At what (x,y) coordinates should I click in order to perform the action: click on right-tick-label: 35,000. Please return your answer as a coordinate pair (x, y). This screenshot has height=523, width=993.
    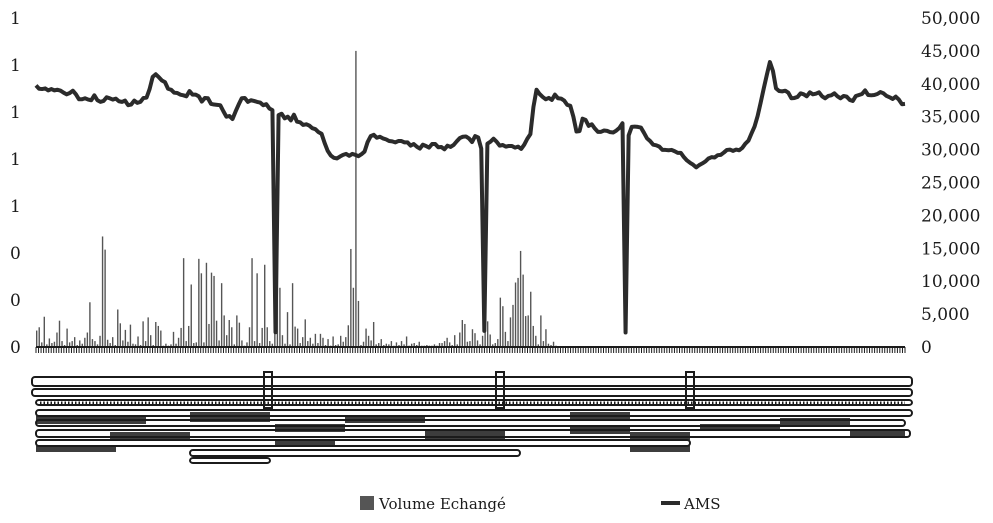
    Looking at the image, I should click on (950, 118).